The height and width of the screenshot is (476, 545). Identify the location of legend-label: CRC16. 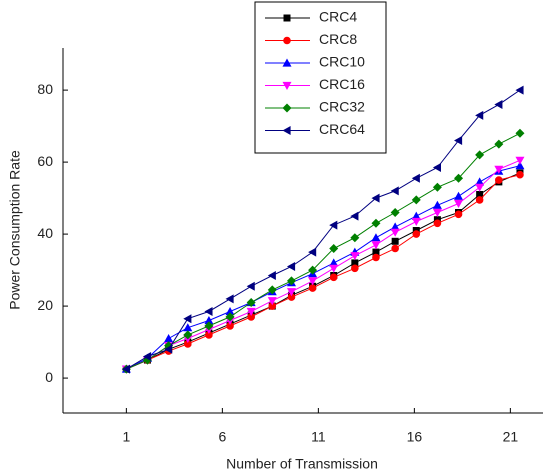
(342, 84).